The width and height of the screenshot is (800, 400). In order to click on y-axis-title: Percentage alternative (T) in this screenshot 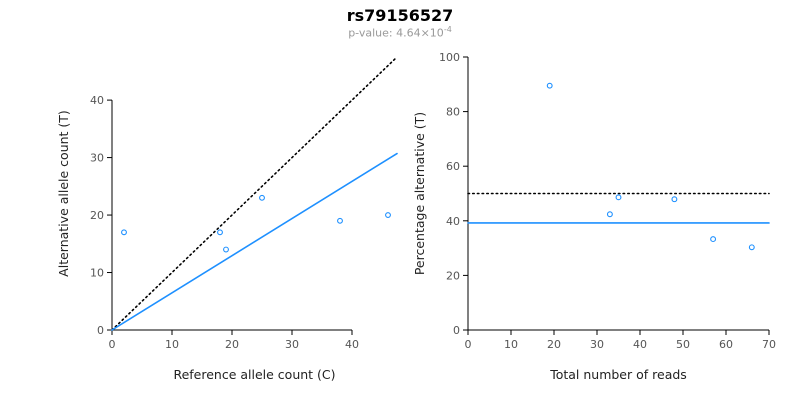, I will do `click(419, 193)`.